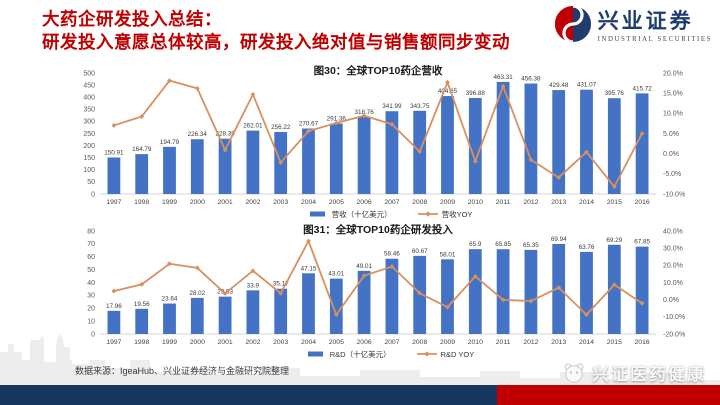 The width and height of the screenshot is (720, 405). I want to click on logo-text: 兴业证券 INDUSTRIAL SECURITIES, so click(655, 24).